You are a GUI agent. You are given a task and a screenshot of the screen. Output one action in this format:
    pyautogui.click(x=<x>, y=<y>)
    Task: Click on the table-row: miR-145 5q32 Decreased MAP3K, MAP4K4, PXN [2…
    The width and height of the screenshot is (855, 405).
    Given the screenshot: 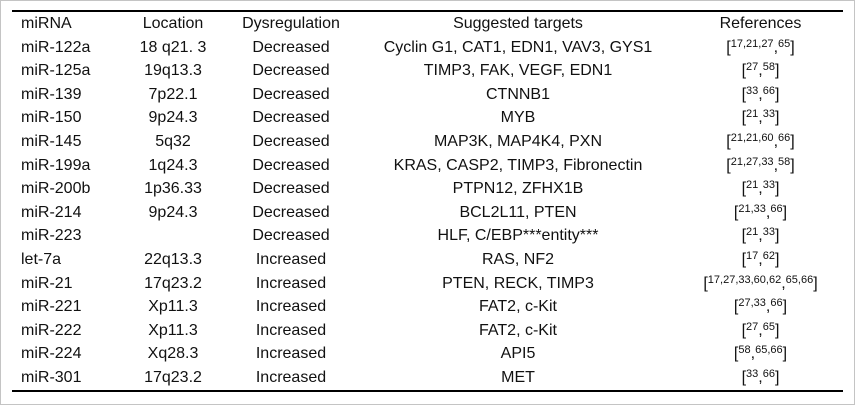 What is the action you would take?
    pyautogui.click(x=427, y=142)
    